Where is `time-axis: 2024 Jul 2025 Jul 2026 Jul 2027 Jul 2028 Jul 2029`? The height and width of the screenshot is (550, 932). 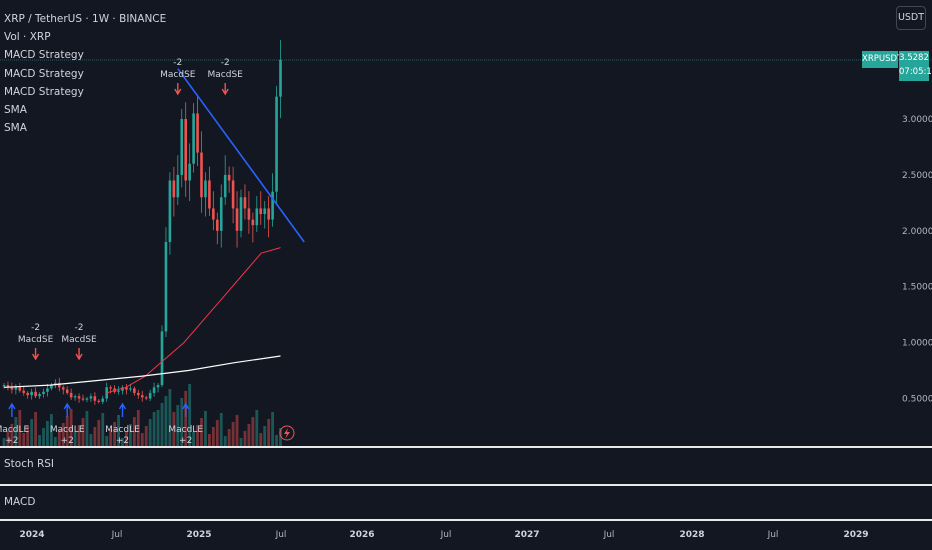
time-axis: 2024 Jul 2025 Jul 2026 Jul 2027 Jul 2028 Jul 2029 is located at coordinates (466, 535).